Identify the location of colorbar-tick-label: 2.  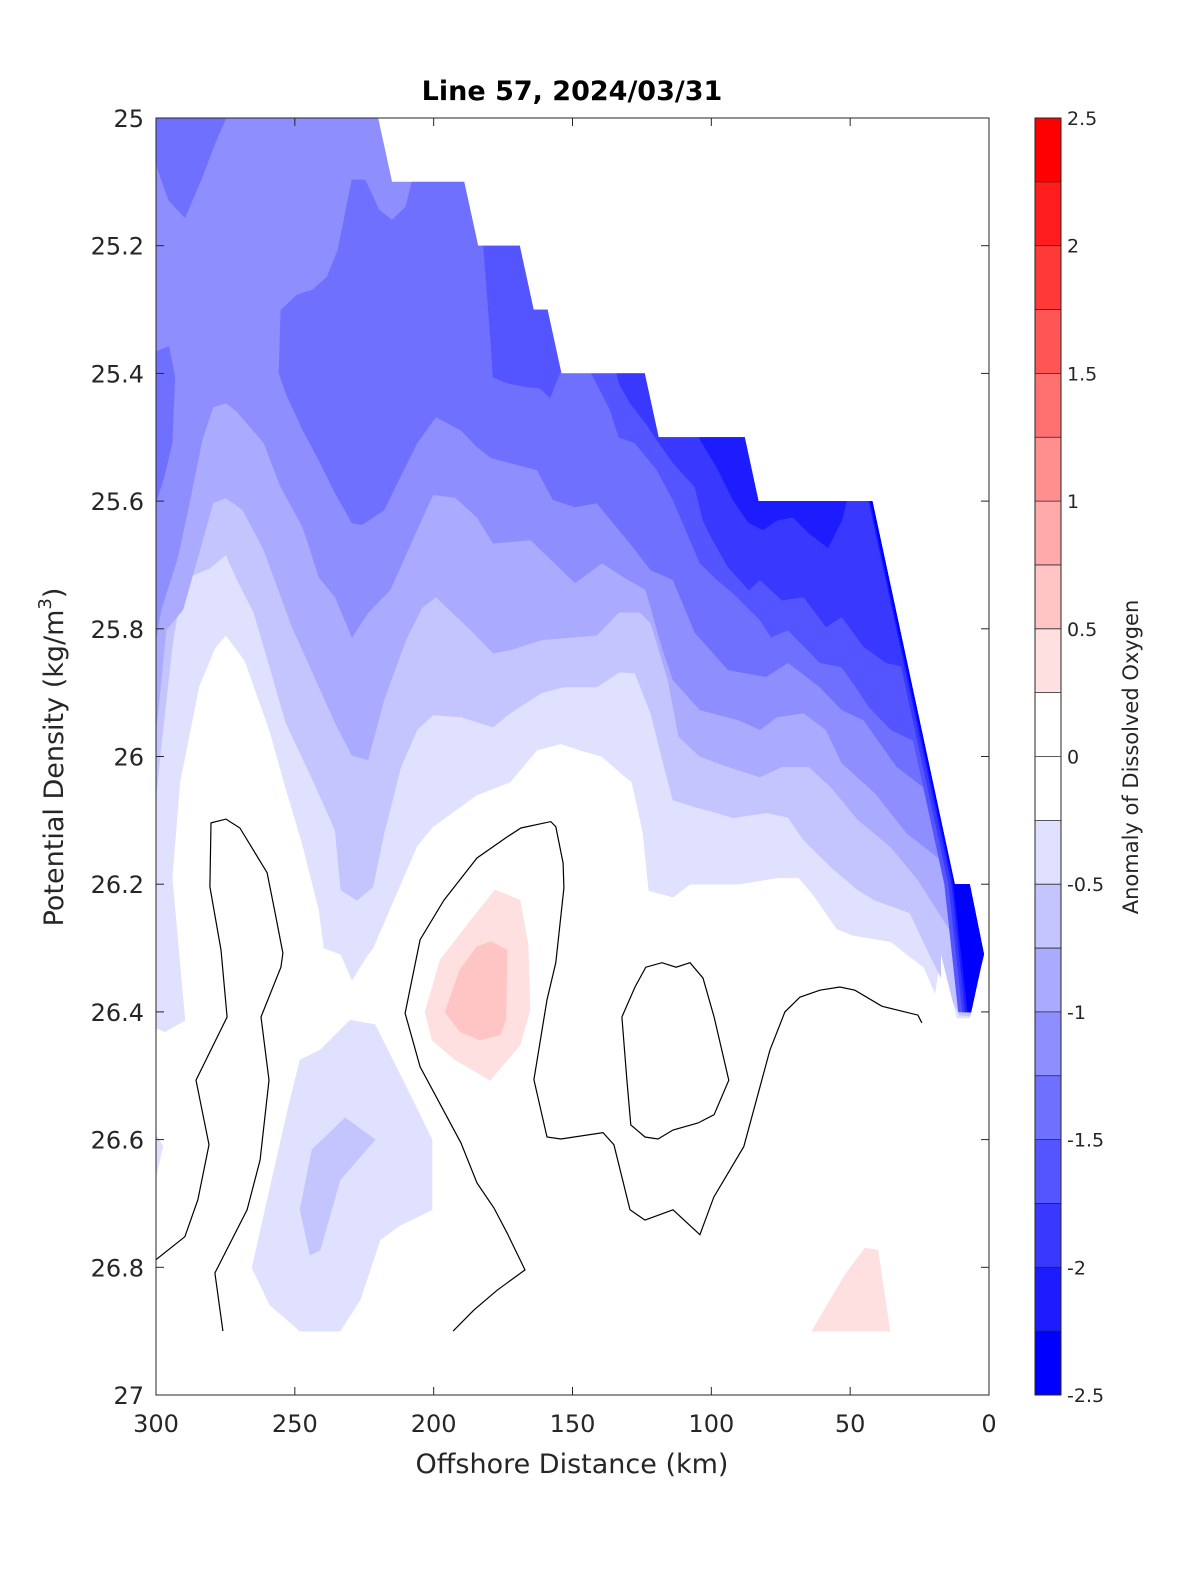
(1073, 247).